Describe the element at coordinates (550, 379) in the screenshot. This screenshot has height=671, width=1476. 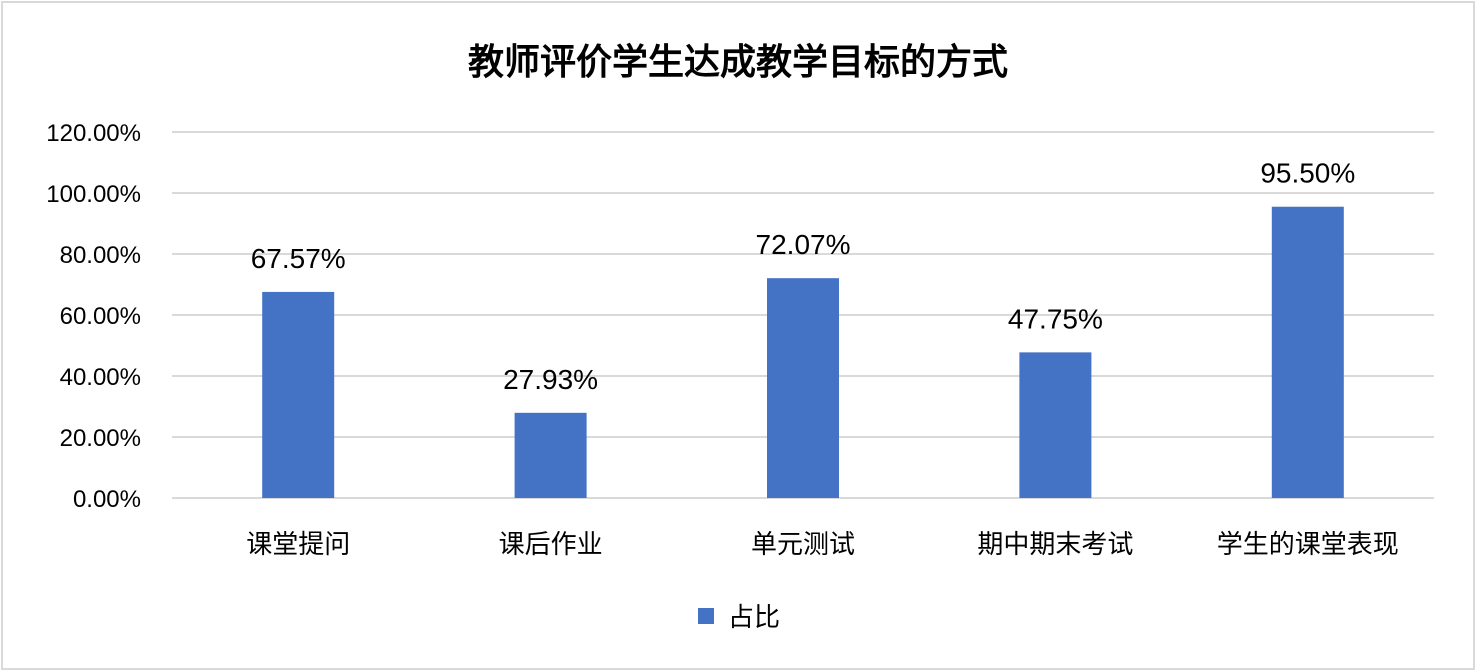
I see `data-label: 27.93%` at that location.